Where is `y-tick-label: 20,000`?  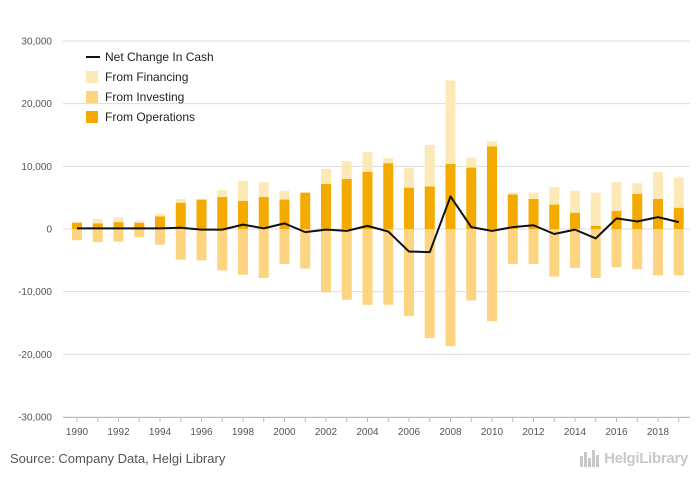 y-tick-label: 20,000 is located at coordinates (36, 104).